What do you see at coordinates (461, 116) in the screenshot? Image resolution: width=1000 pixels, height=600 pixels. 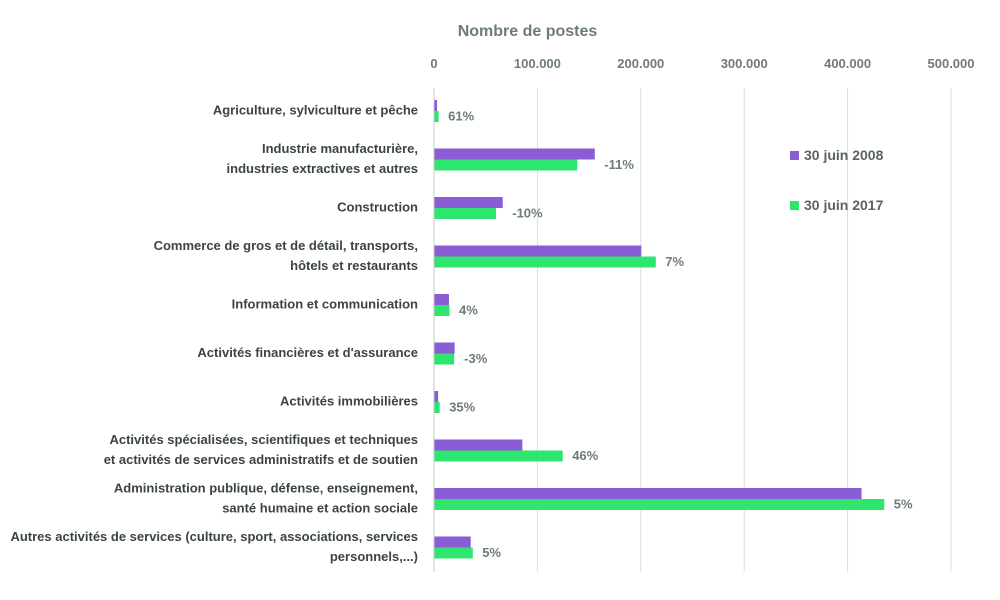 I see `data-label: 61%` at bounding box center [461, 116].